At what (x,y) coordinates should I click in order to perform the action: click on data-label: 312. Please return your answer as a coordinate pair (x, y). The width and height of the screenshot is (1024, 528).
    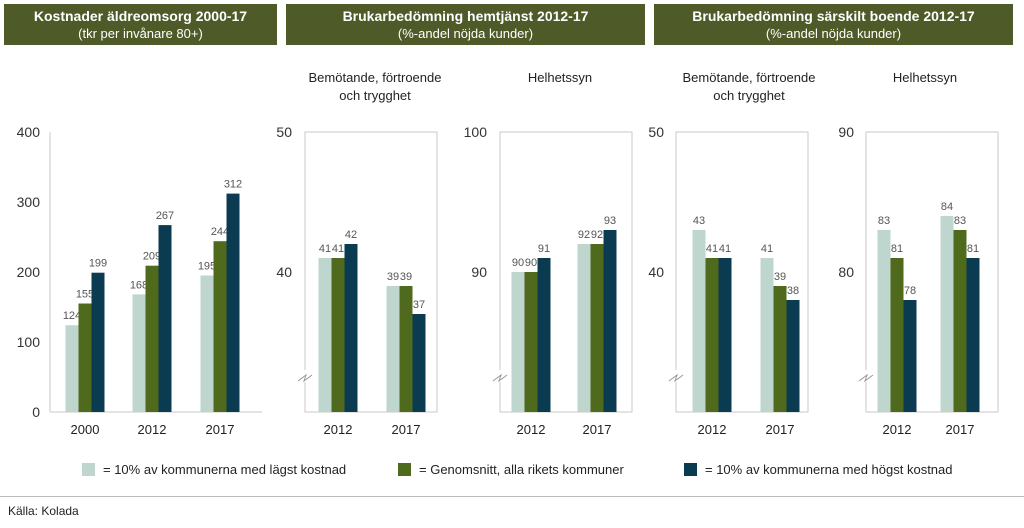
    Looking at the image, I should click on (233, 185).